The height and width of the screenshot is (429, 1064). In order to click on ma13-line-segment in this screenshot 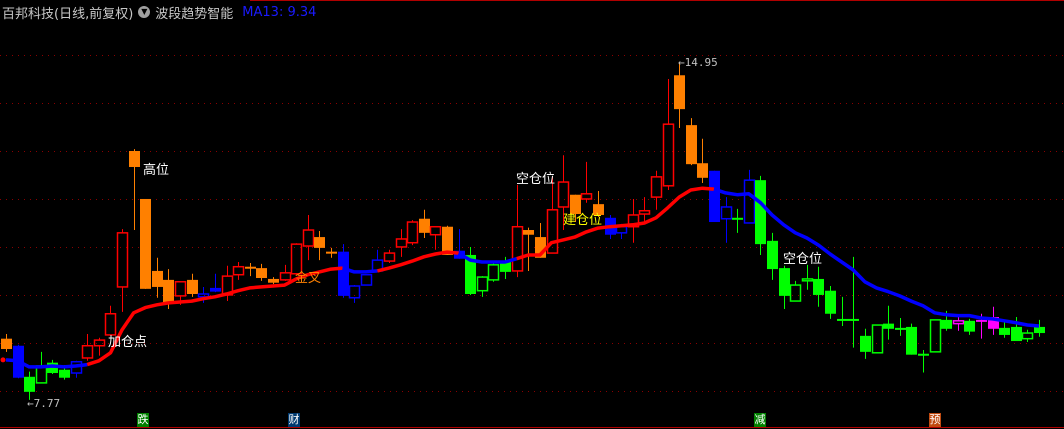, I will do `click(487, 257)`.